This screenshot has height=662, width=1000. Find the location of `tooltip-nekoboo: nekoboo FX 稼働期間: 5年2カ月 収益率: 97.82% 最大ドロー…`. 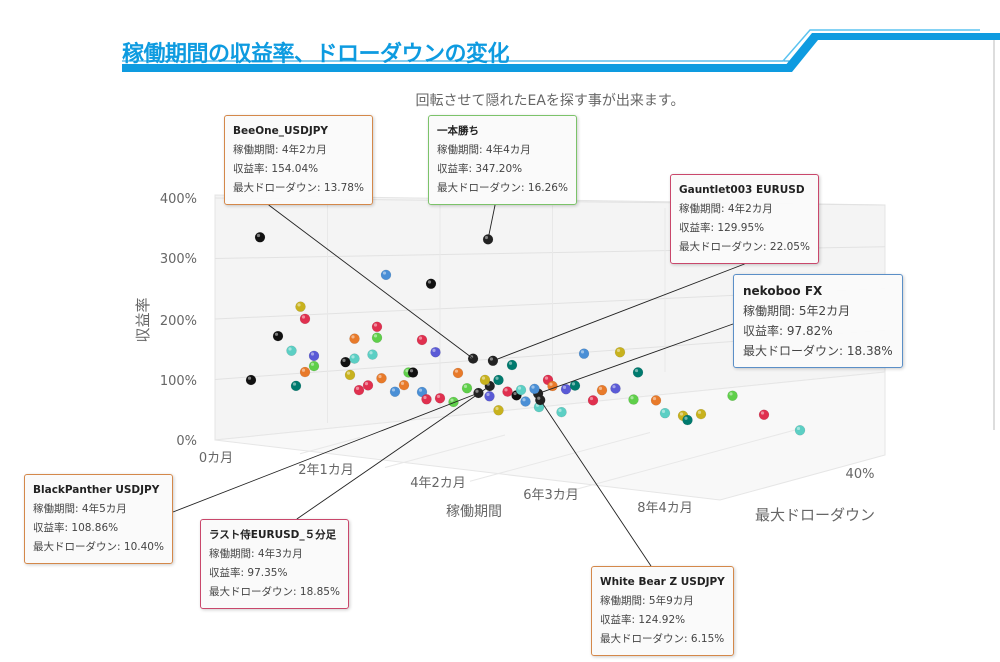

tooltip-nekoboo: nekoboo FX 稼働期間: 5年2カ月 収益率: 97.82% 最大ドロー… is located at coordinates (818, 321).